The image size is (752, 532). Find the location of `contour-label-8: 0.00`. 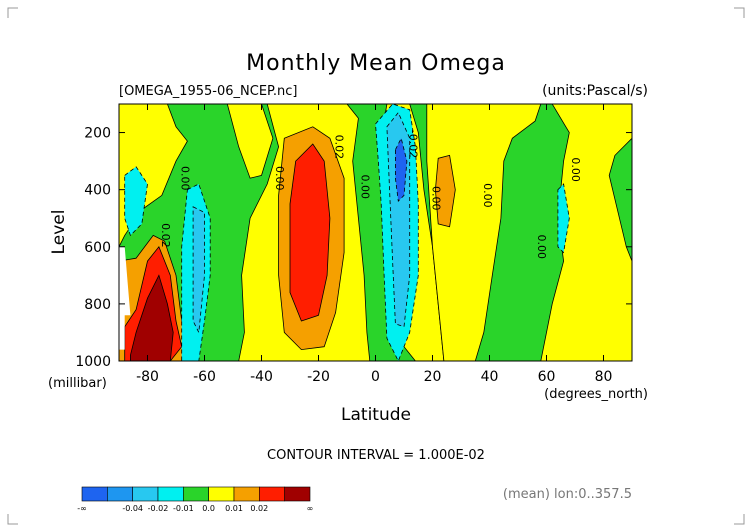

contour-label-8: 0.00 is located at coordinates (541, 247).